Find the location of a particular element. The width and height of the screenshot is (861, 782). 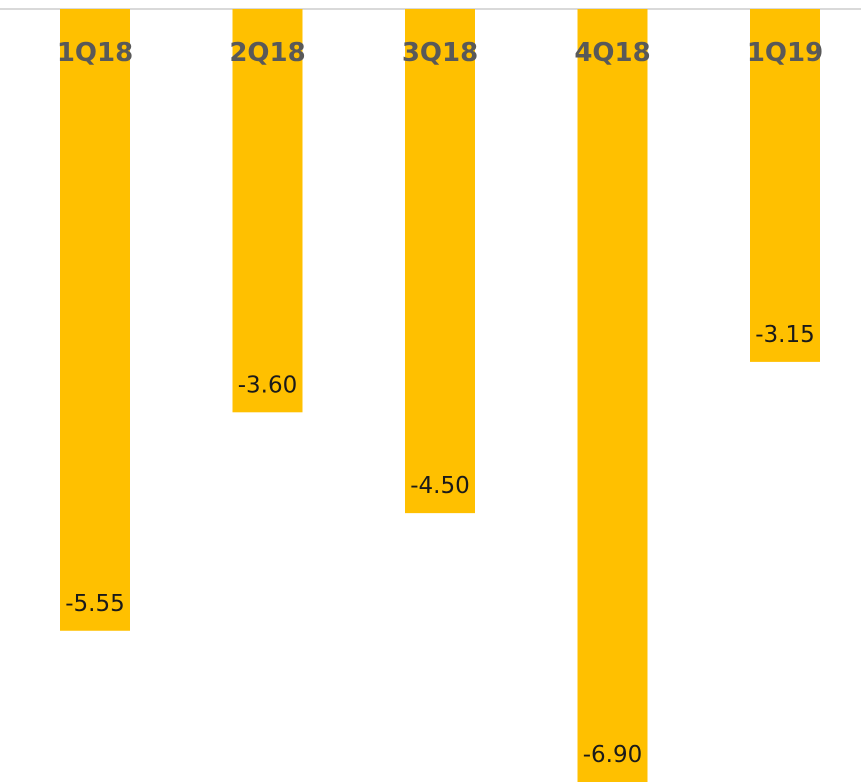

bar-1q18 is located at coordinates (95, 320).